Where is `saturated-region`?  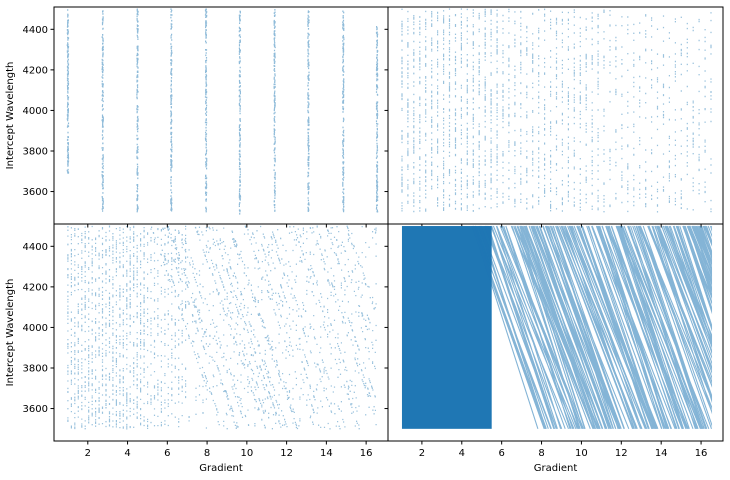
saturated-region is located at coordinates (446, 327).